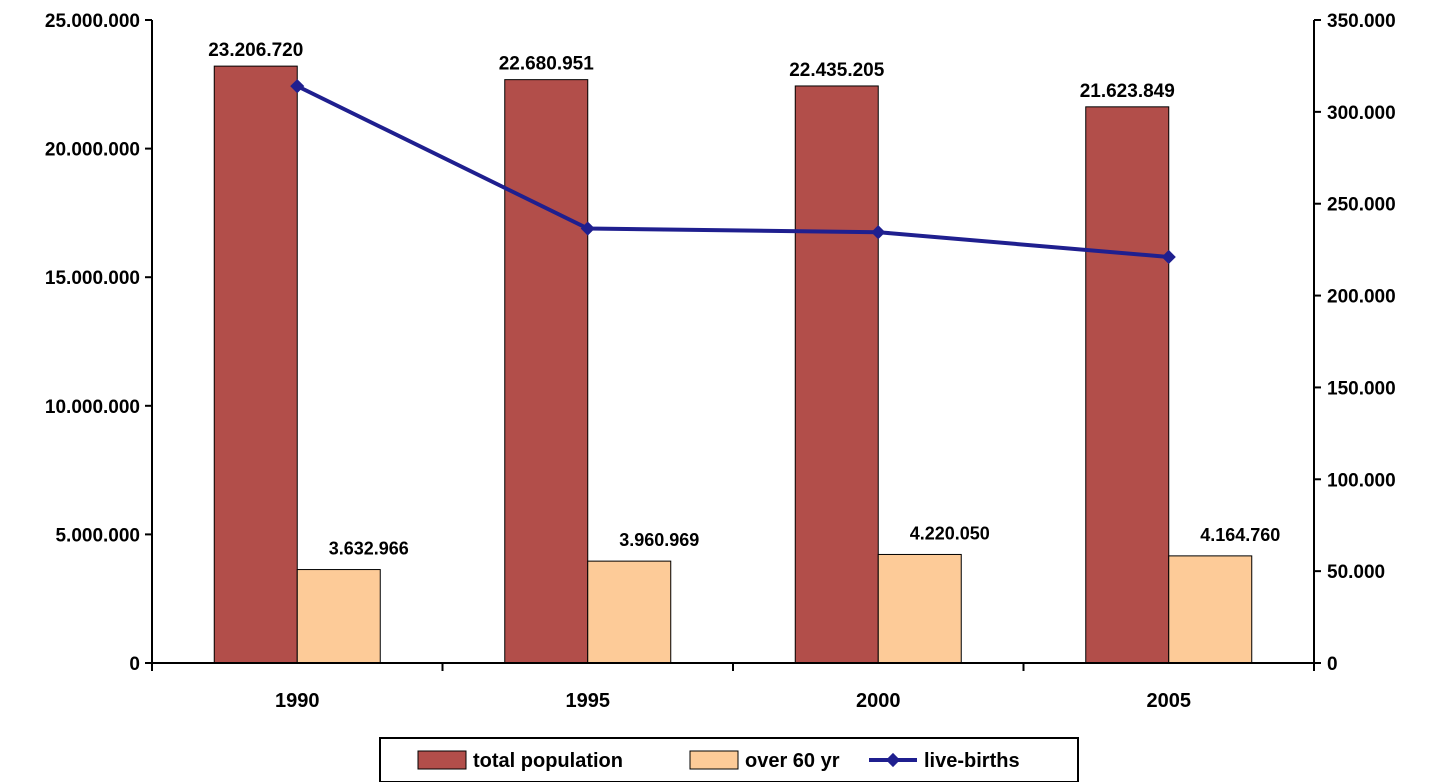 The image size is (1431, 782). Describe the element at coordinates (1361, 297) in the screenshot. I see `y-right-tick-label: 200.000` at that location.